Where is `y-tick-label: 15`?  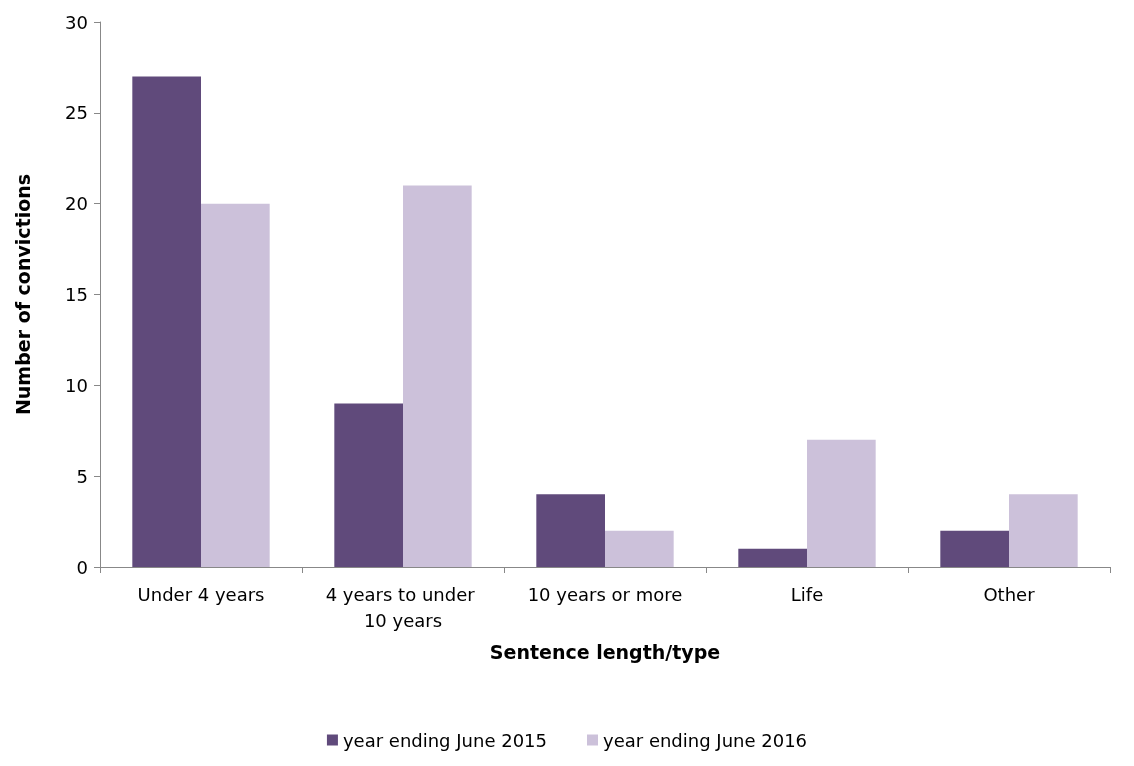
y-tick-label: 15 is located at coordinates (76, 294).